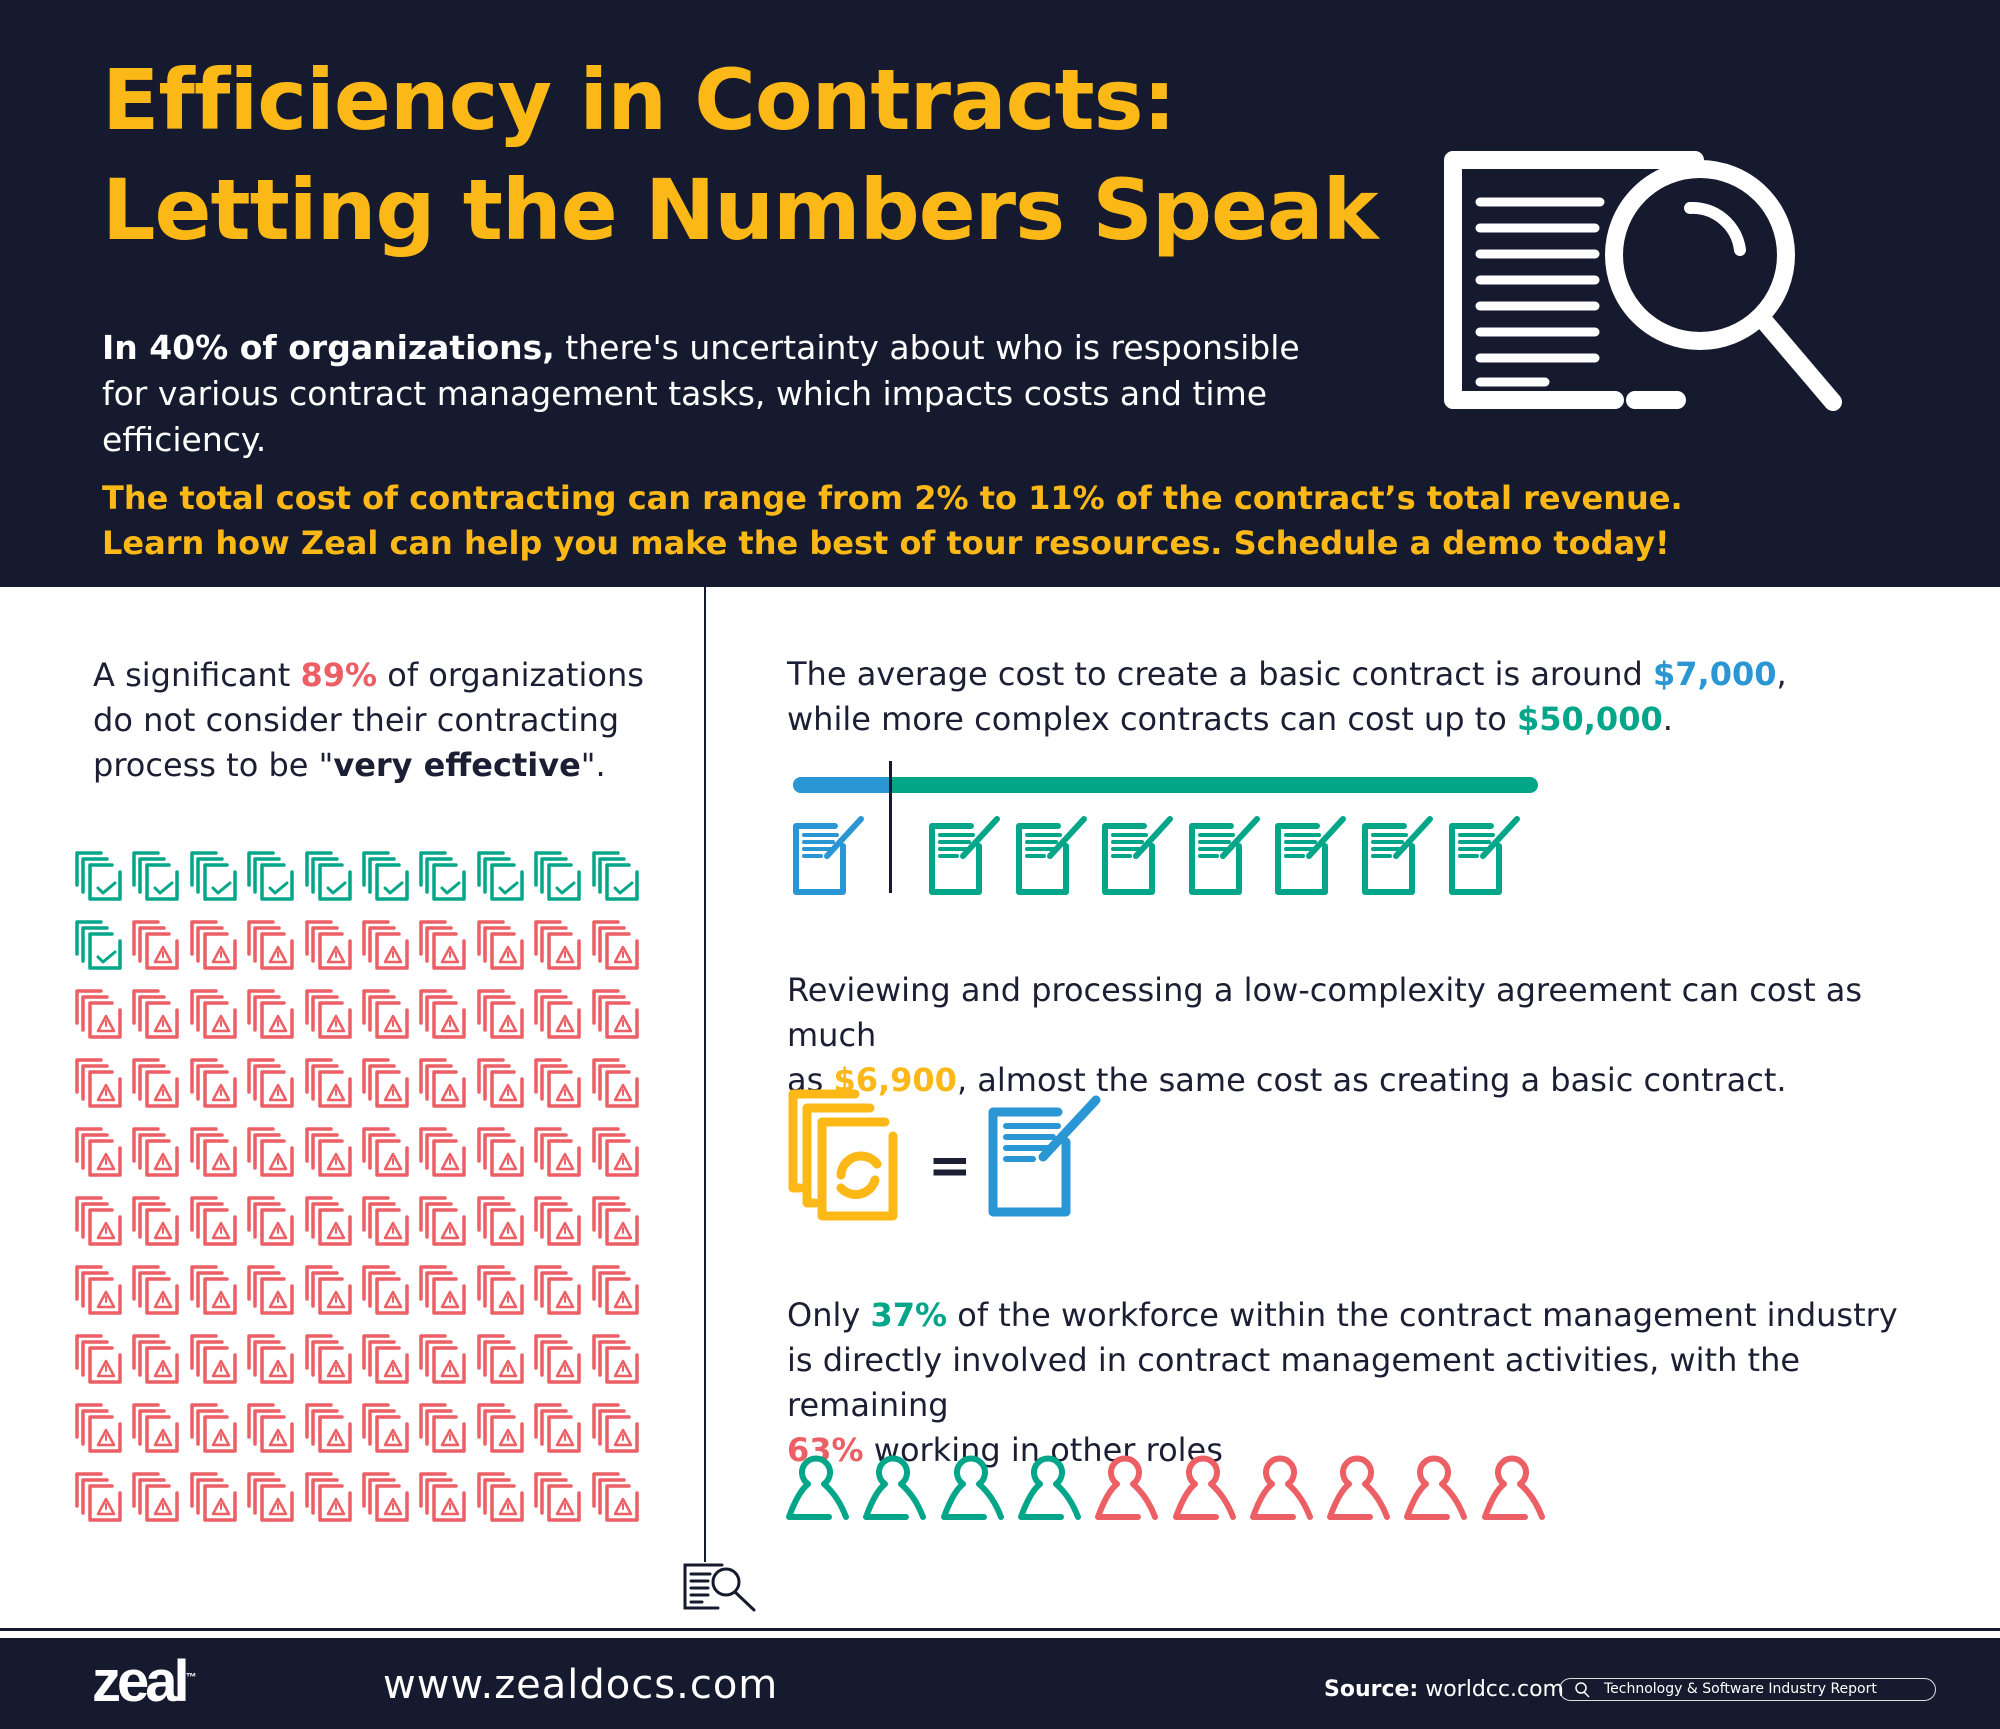 This screenshot has width=2000, height=1729. Describe the element at coordinates (909, 1315) in the screenshot. I see `pct-37: 37%` at that location.